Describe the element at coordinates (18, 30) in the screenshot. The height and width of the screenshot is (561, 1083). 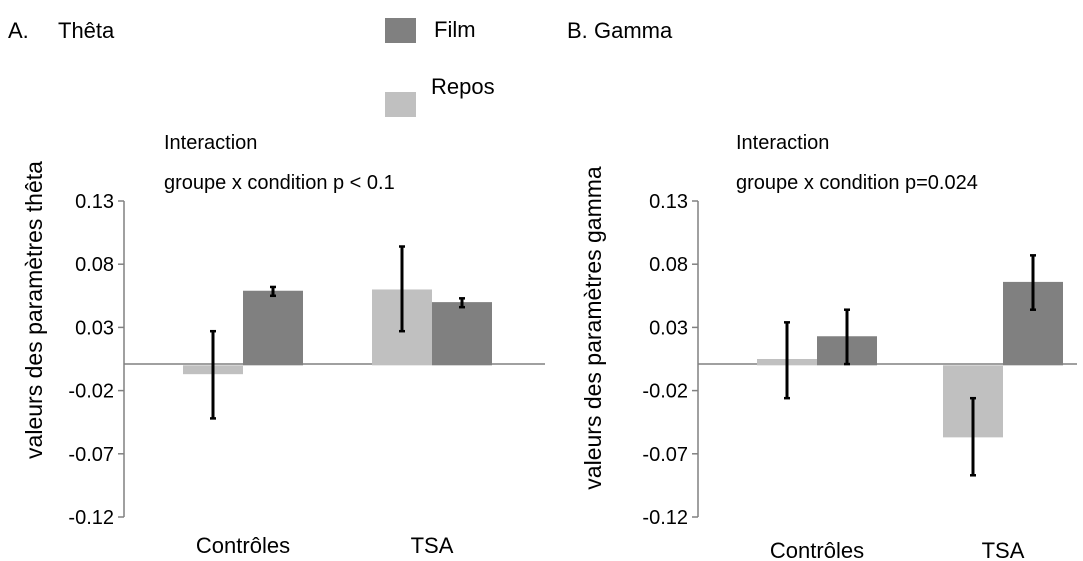
I see `panel-a-label: A.` at that location.